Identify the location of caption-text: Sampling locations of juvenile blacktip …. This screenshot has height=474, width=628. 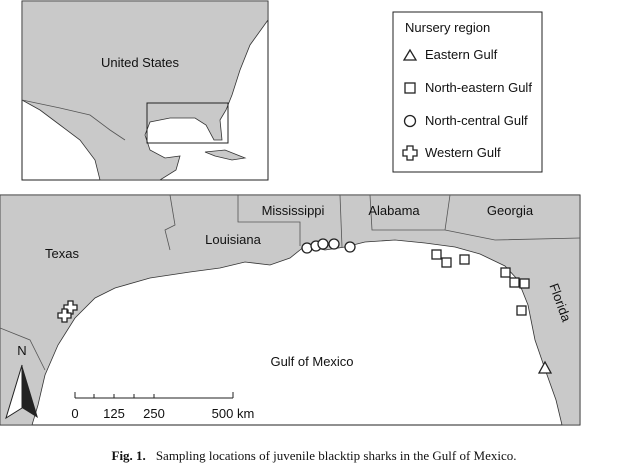
(336, 455).